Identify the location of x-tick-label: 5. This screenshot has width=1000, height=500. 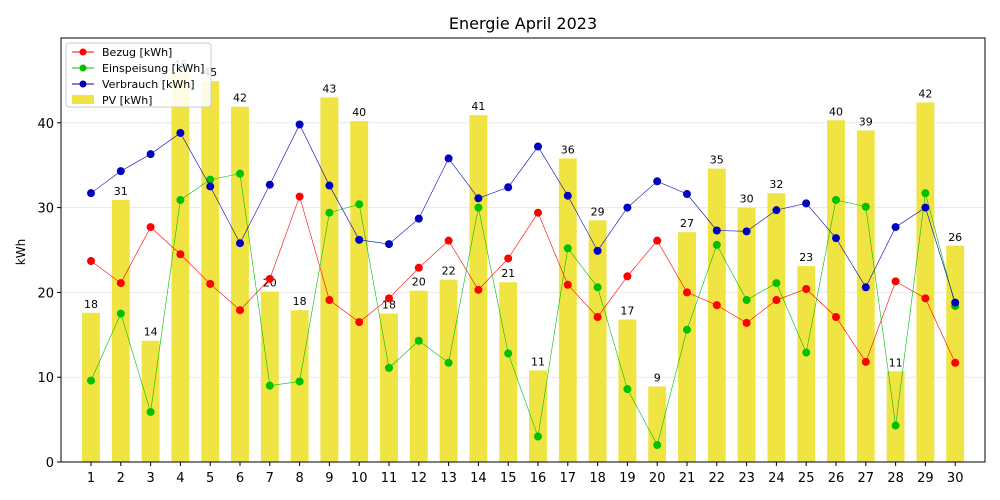
(210, 478).